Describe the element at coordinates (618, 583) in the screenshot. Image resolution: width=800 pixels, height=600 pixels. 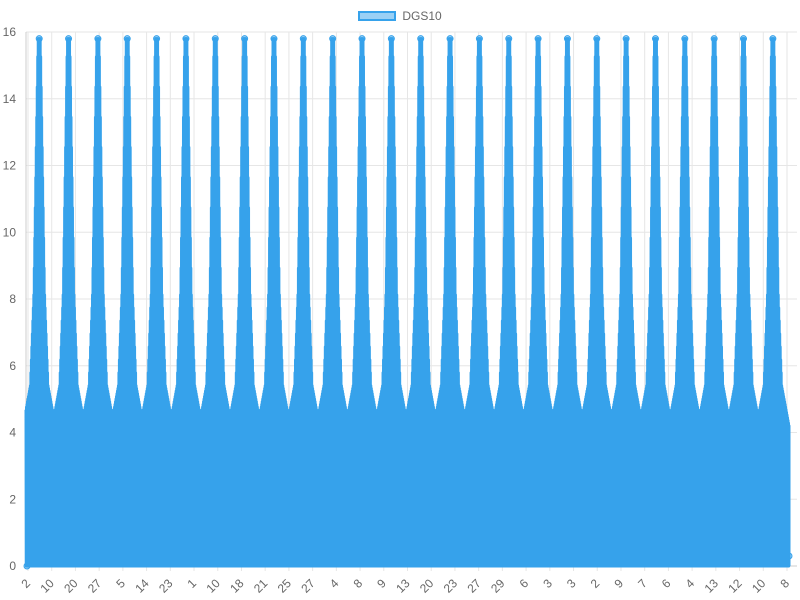
I see `x-tick-label-25: 9` at that location.